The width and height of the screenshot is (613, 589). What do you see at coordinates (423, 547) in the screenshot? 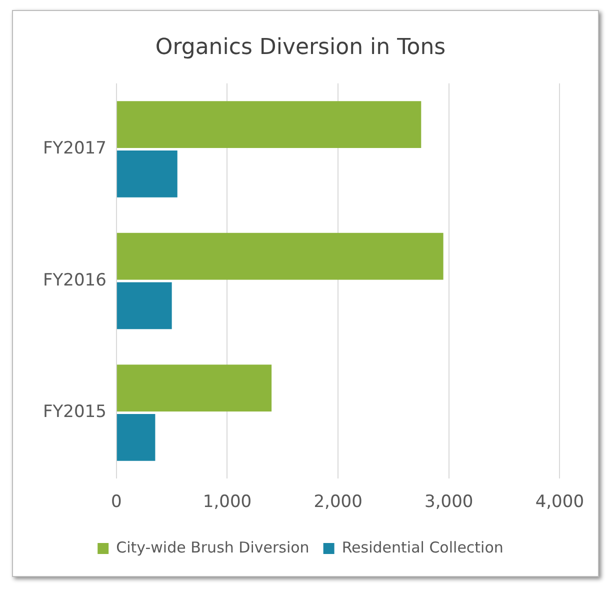
I see `legend-label: Residential Collection` at bounding box center [423, 547].